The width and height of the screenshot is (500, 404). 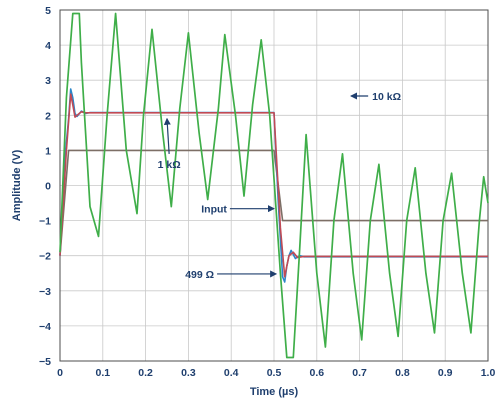 I want to click on y-tick-label: −2, so click(x=45, y=257).